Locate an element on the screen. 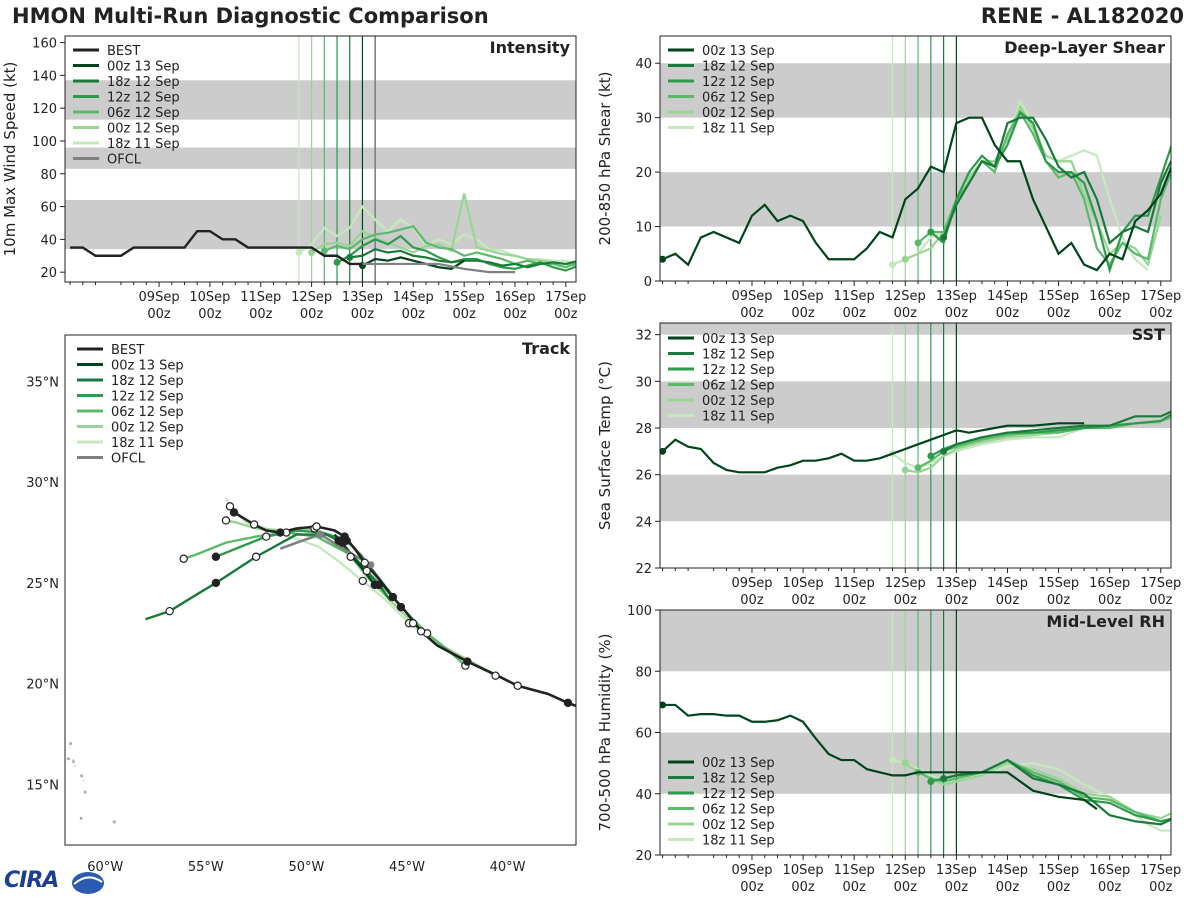 The height and width of the screenshot is (900, 1200). track-lon-label: 45°W is located at coordinates (407, 867).